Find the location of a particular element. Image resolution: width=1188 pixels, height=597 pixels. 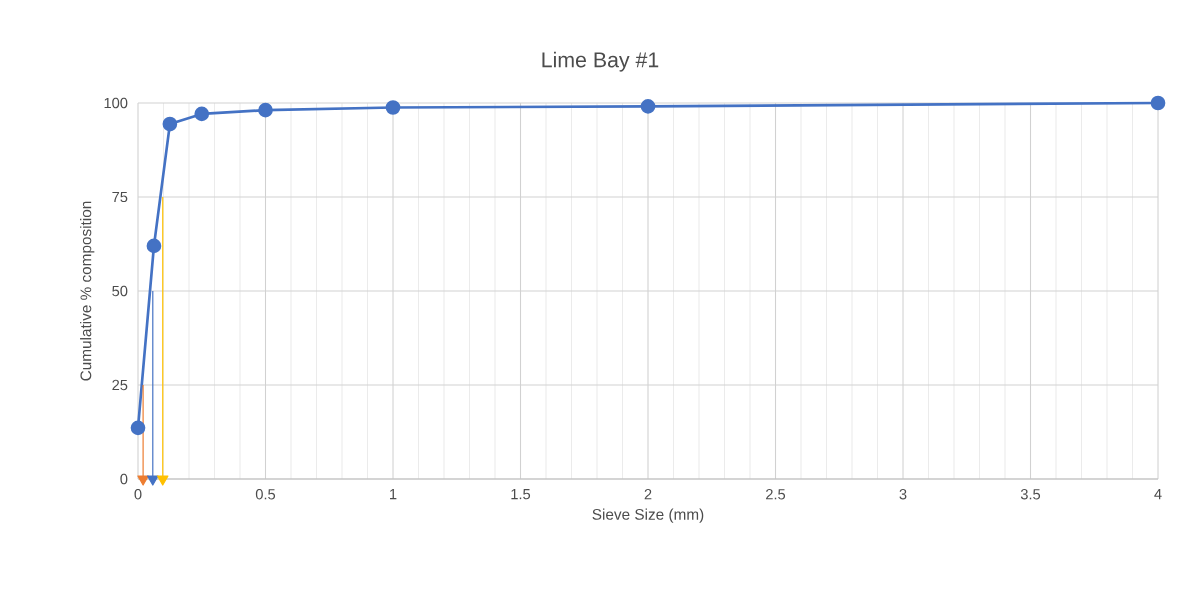

chart-title: Lime Bay #1 is located at coordinates (600, 61).